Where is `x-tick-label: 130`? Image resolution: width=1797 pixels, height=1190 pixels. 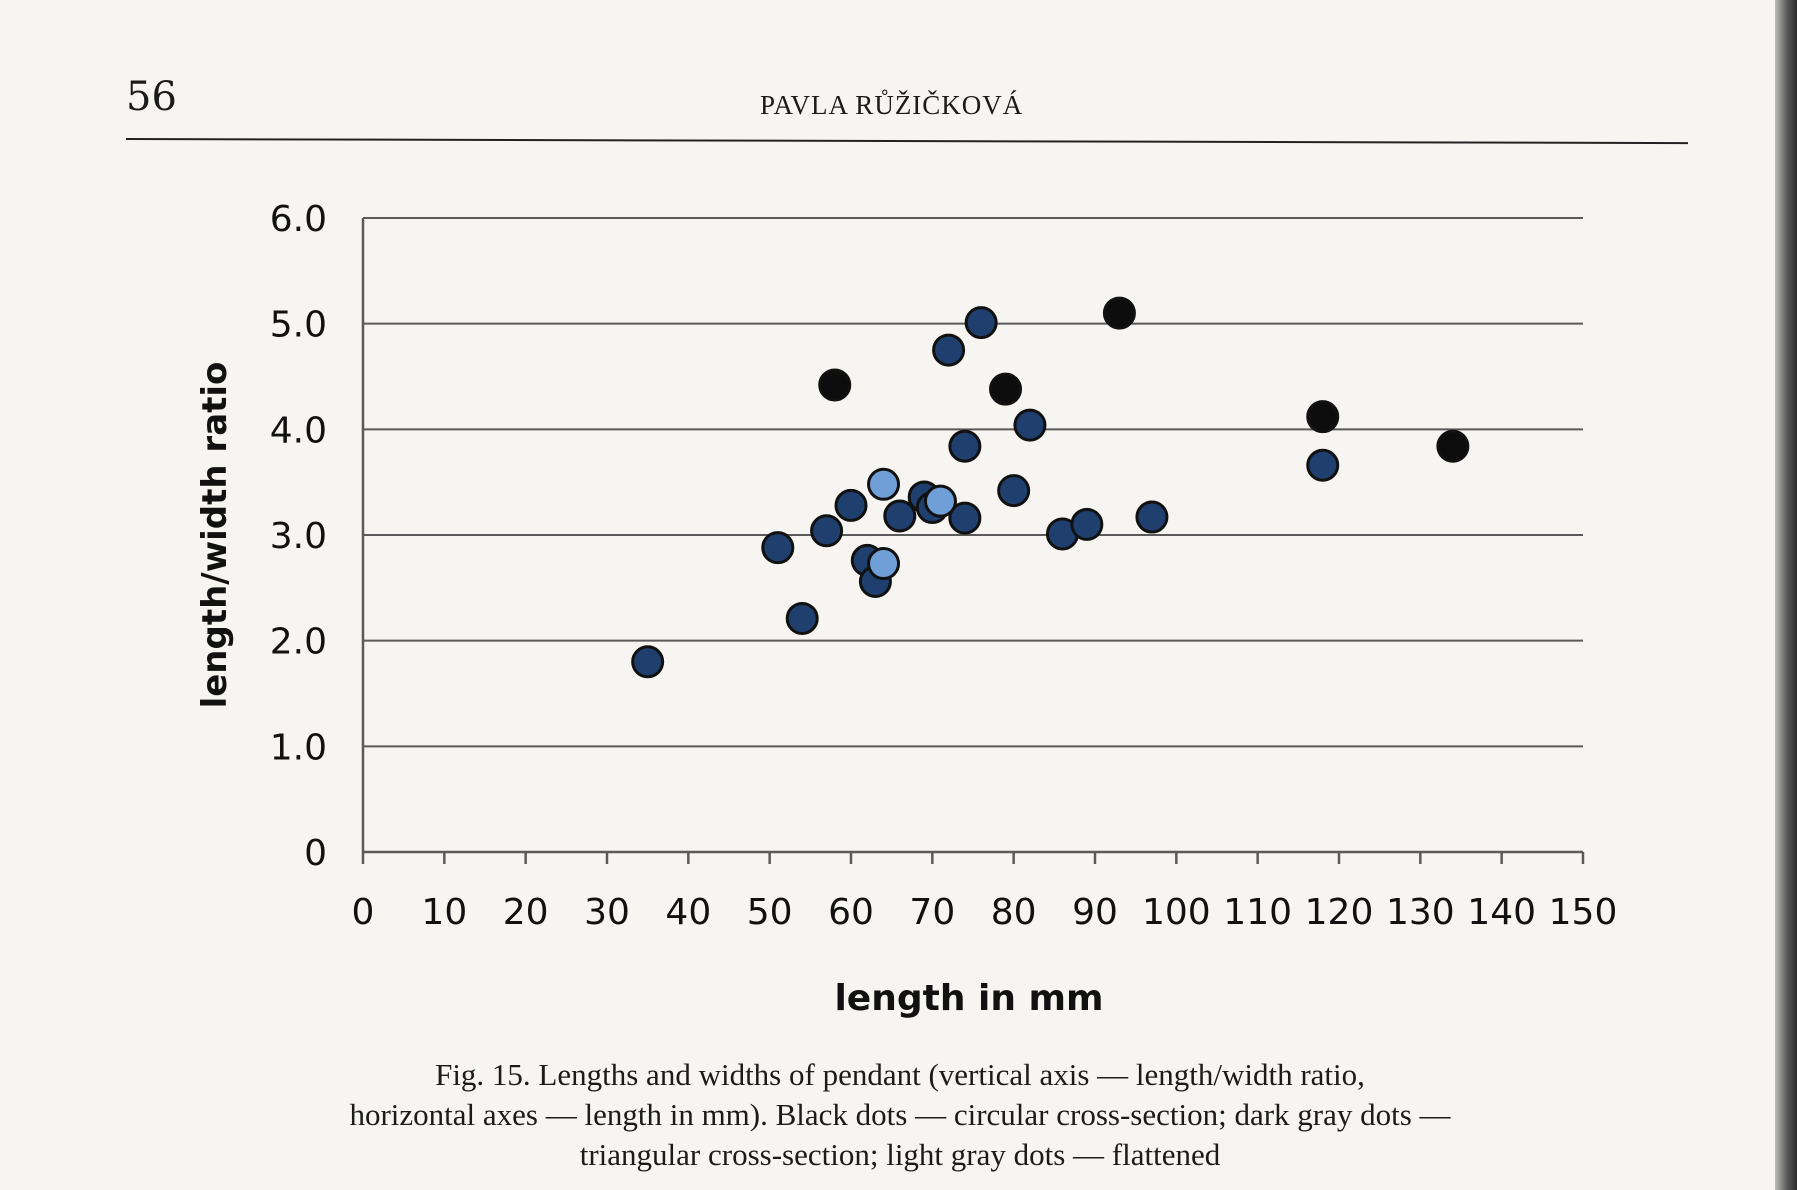 x-tick-label: 130 is located at coordinates (1420, 912).